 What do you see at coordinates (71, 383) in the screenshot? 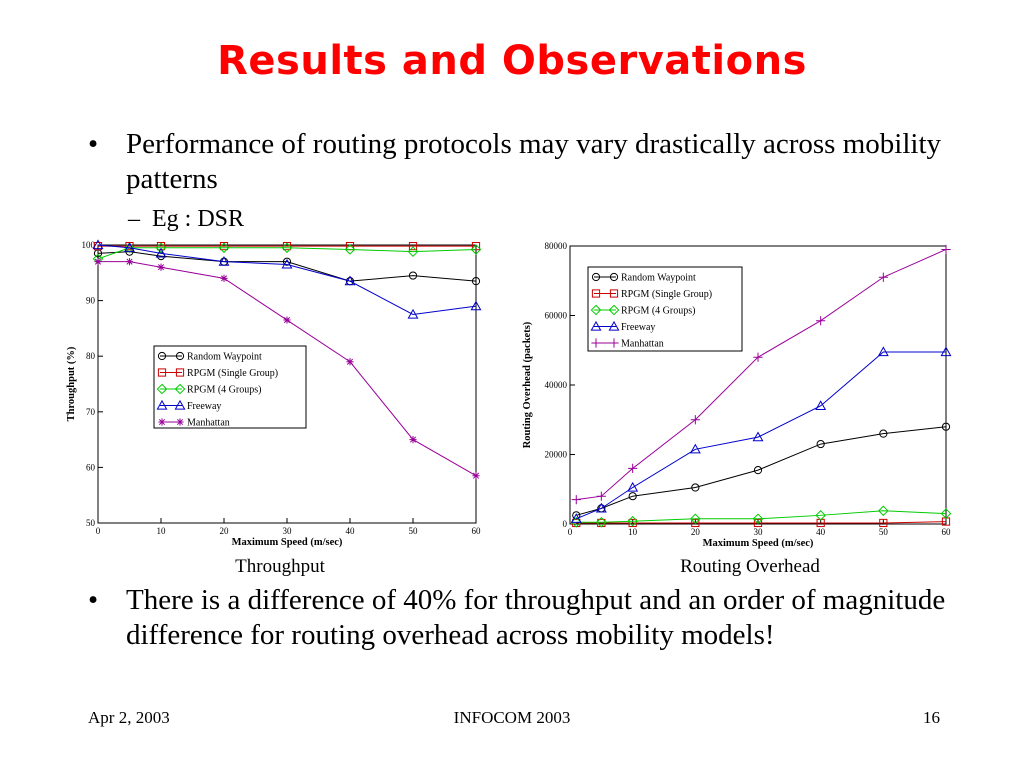
I see `y-axis-label: Throughput (%)` at bounding box center [71, 383].